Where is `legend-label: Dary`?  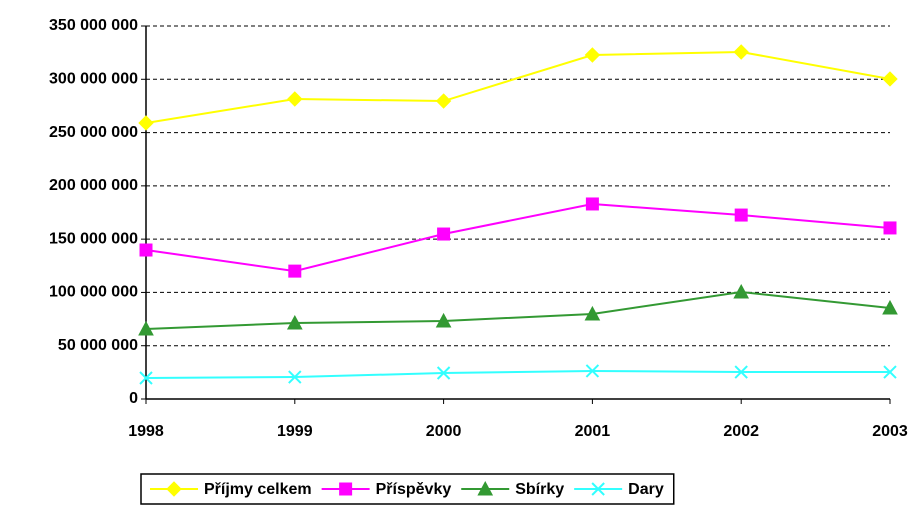 legend-label: Dary is located at coordinates (646, 489).